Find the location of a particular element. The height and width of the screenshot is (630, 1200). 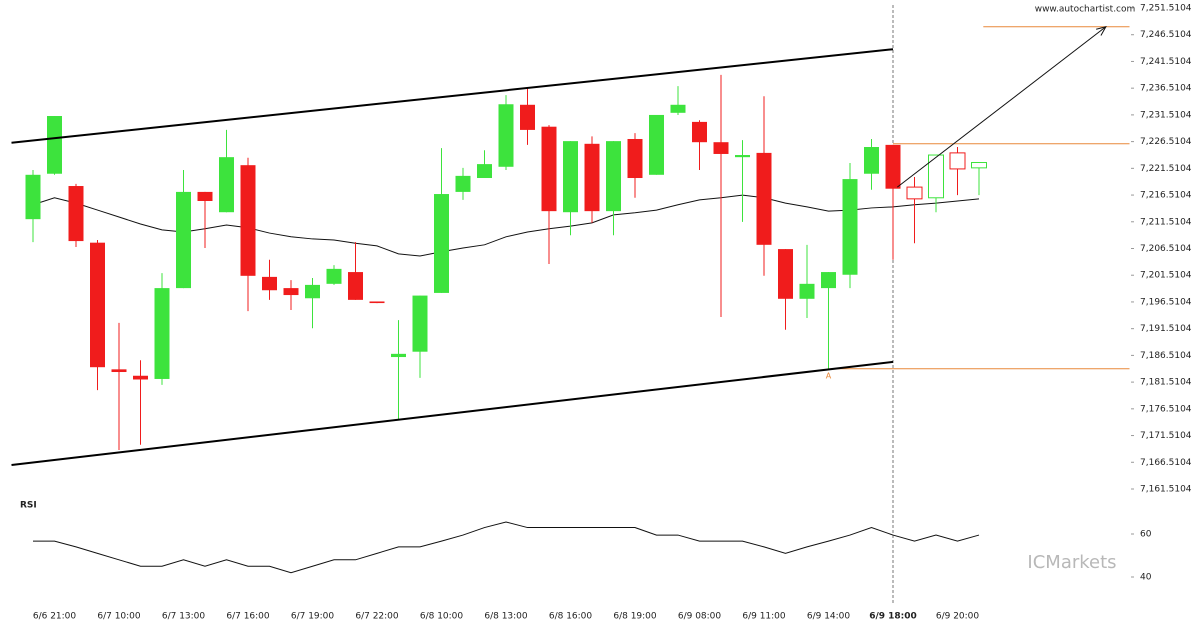

x-tick-label: 6/7 22:00 is located at coordinates (377, 617).